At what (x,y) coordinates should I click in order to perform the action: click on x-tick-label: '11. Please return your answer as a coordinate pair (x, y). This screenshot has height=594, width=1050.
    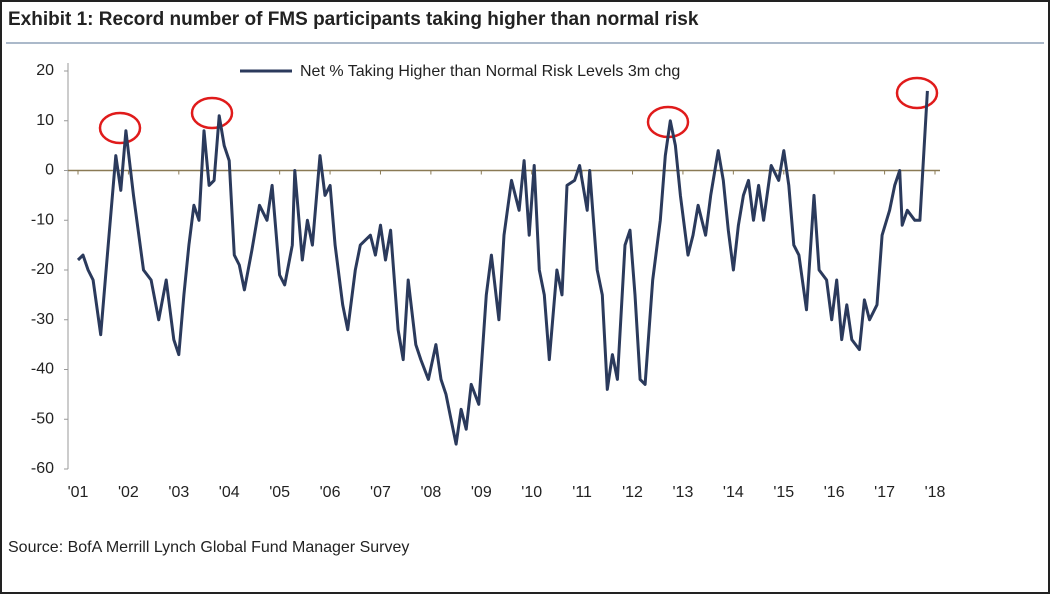
    Looking at the image, I should click on (582, 492).